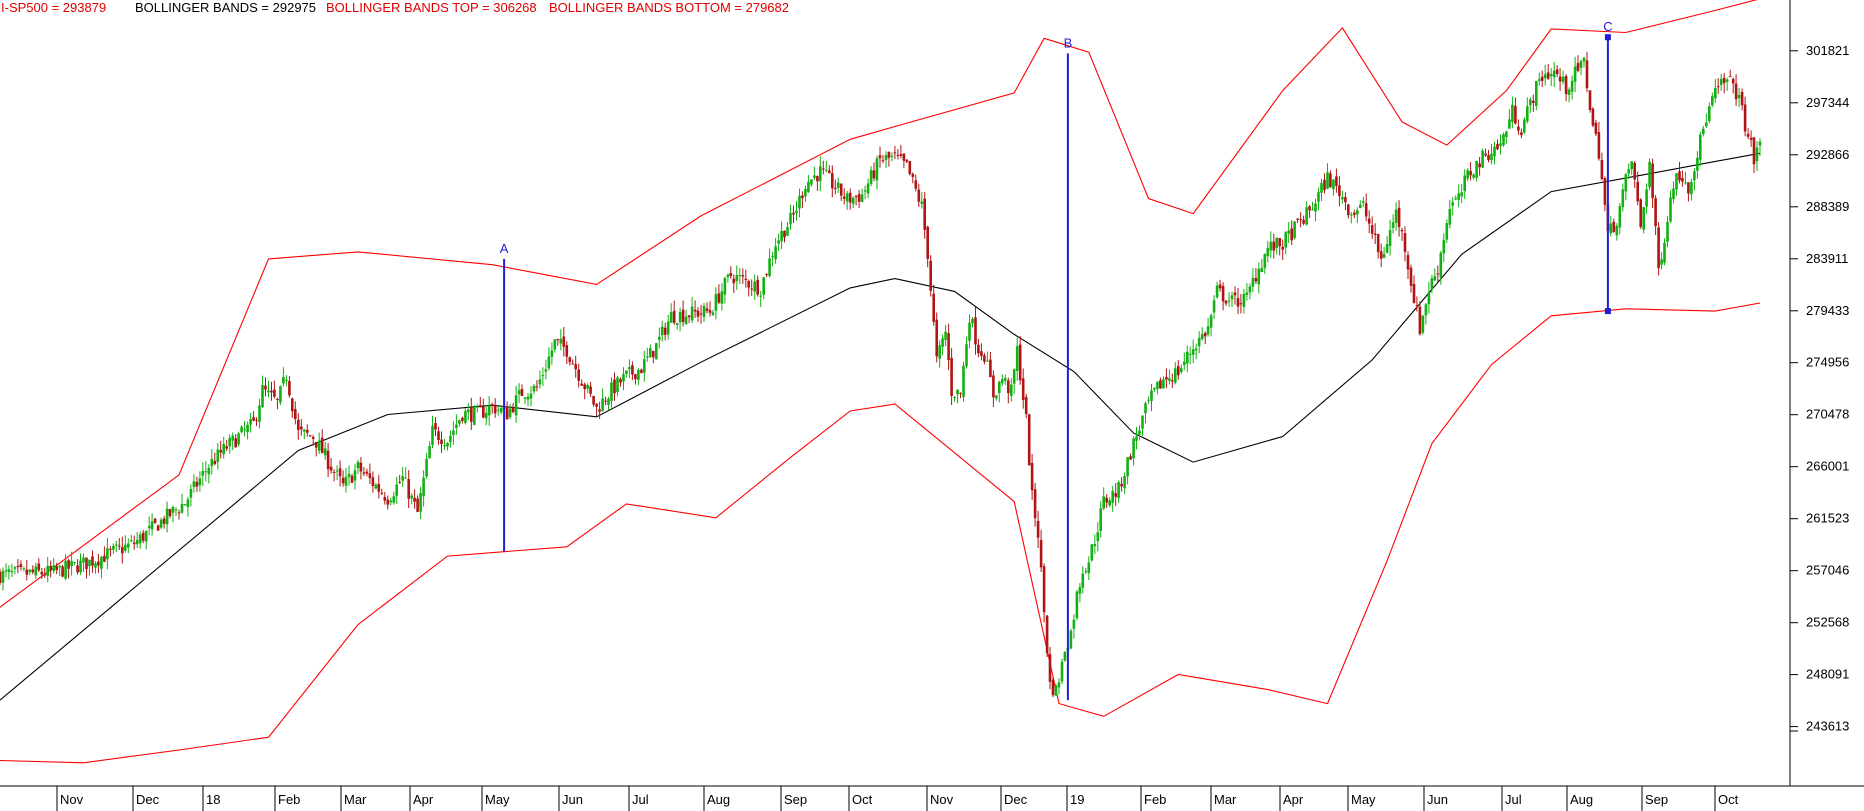 This screenshot has height=811, width=1864. Describe the element at coordinates (1827, 726) in the screenshot. I see `y-tick-label: 243613` at that location.